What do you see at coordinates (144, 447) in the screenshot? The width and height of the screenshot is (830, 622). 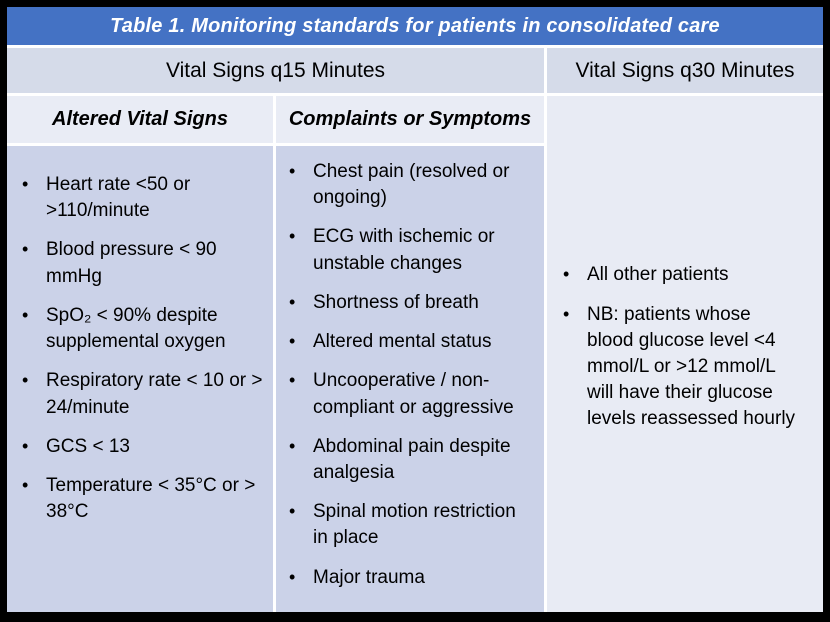 I see `list-item: • GCS < 13` at bounding box center [144, 447].